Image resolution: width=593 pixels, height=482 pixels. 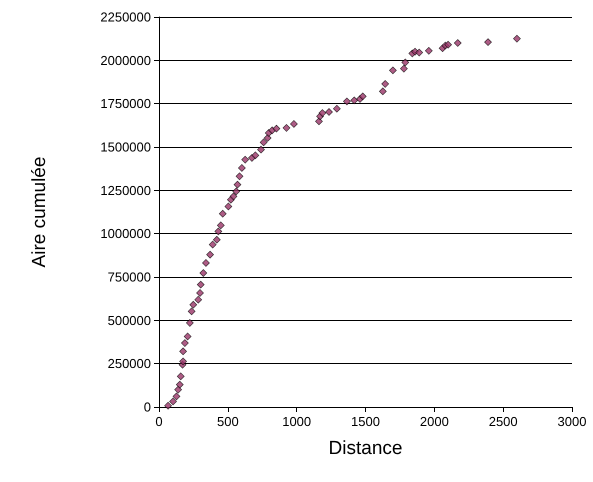 I want to click on y-tick-label: 0, so click(x=147, y=407).